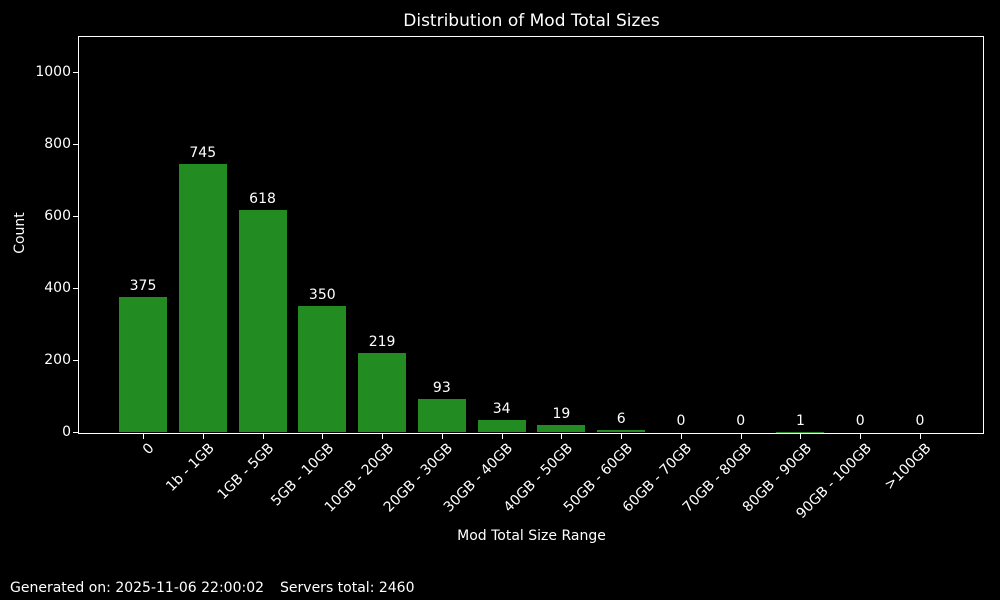 This screenshot has height=600, width=1000. What do you see at coordinates (322, 295) in the screenshot?
I see `bar-value-label: 350` at bounding box center [322, 295].